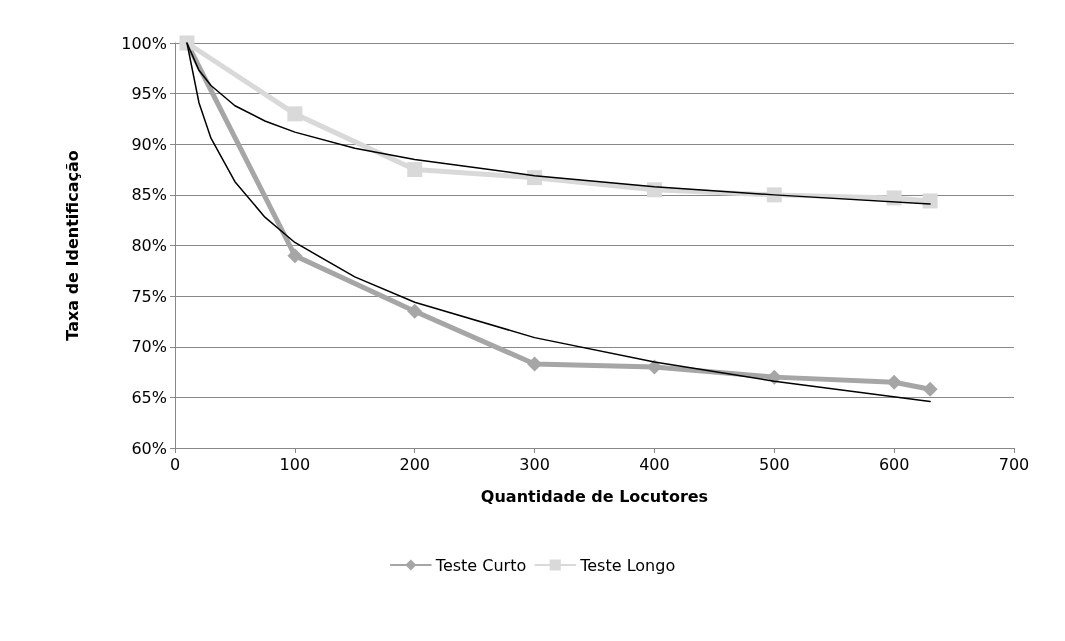 The width and height of the screenshot is (1065, 641). I want to click on y-tick-label: 100%, so click(144, 43).